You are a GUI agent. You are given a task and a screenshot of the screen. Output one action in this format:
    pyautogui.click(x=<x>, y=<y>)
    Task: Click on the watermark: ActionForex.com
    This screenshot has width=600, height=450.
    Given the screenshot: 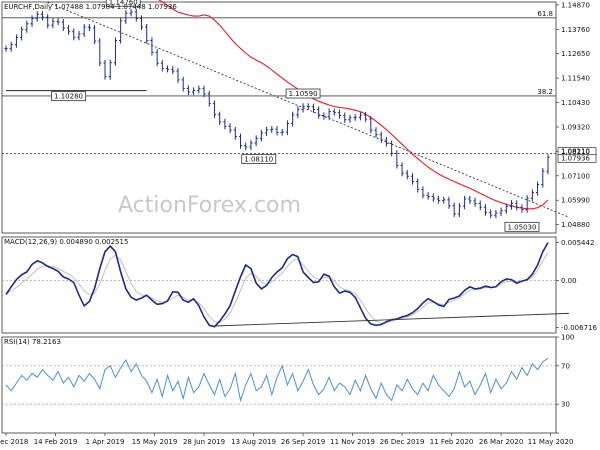 What is the action you would take?
    pyautogui.click(x=209, y=205)
    